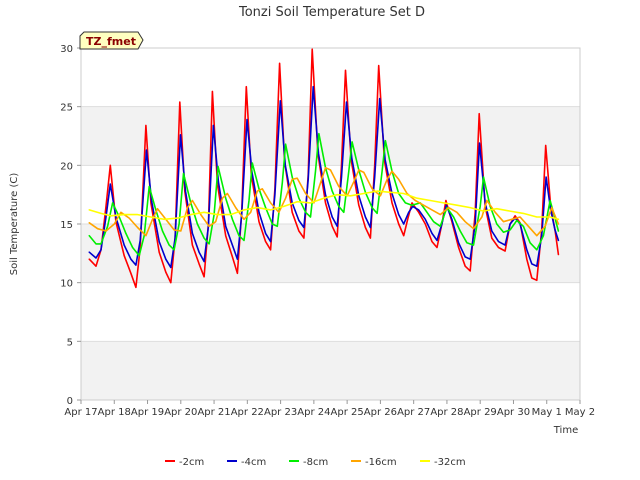 Image resolution: width=640 pixels, height=480 pixels. What do you see at coordinates (70, 401) in the screenshot?
I see `y-tick-label: 0` at bounding box center [70, 401].